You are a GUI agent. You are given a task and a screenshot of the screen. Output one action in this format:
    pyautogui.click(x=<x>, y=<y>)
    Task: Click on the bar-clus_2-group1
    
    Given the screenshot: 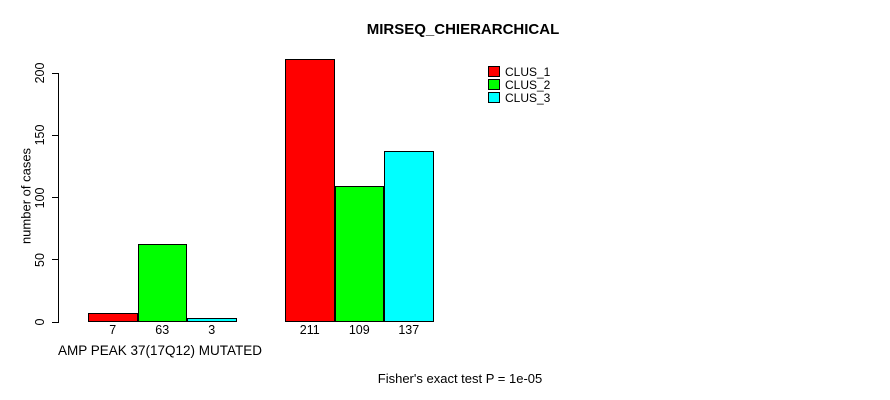 What is the action you would take?
    pyautogui.click(x=162, y=282)
    